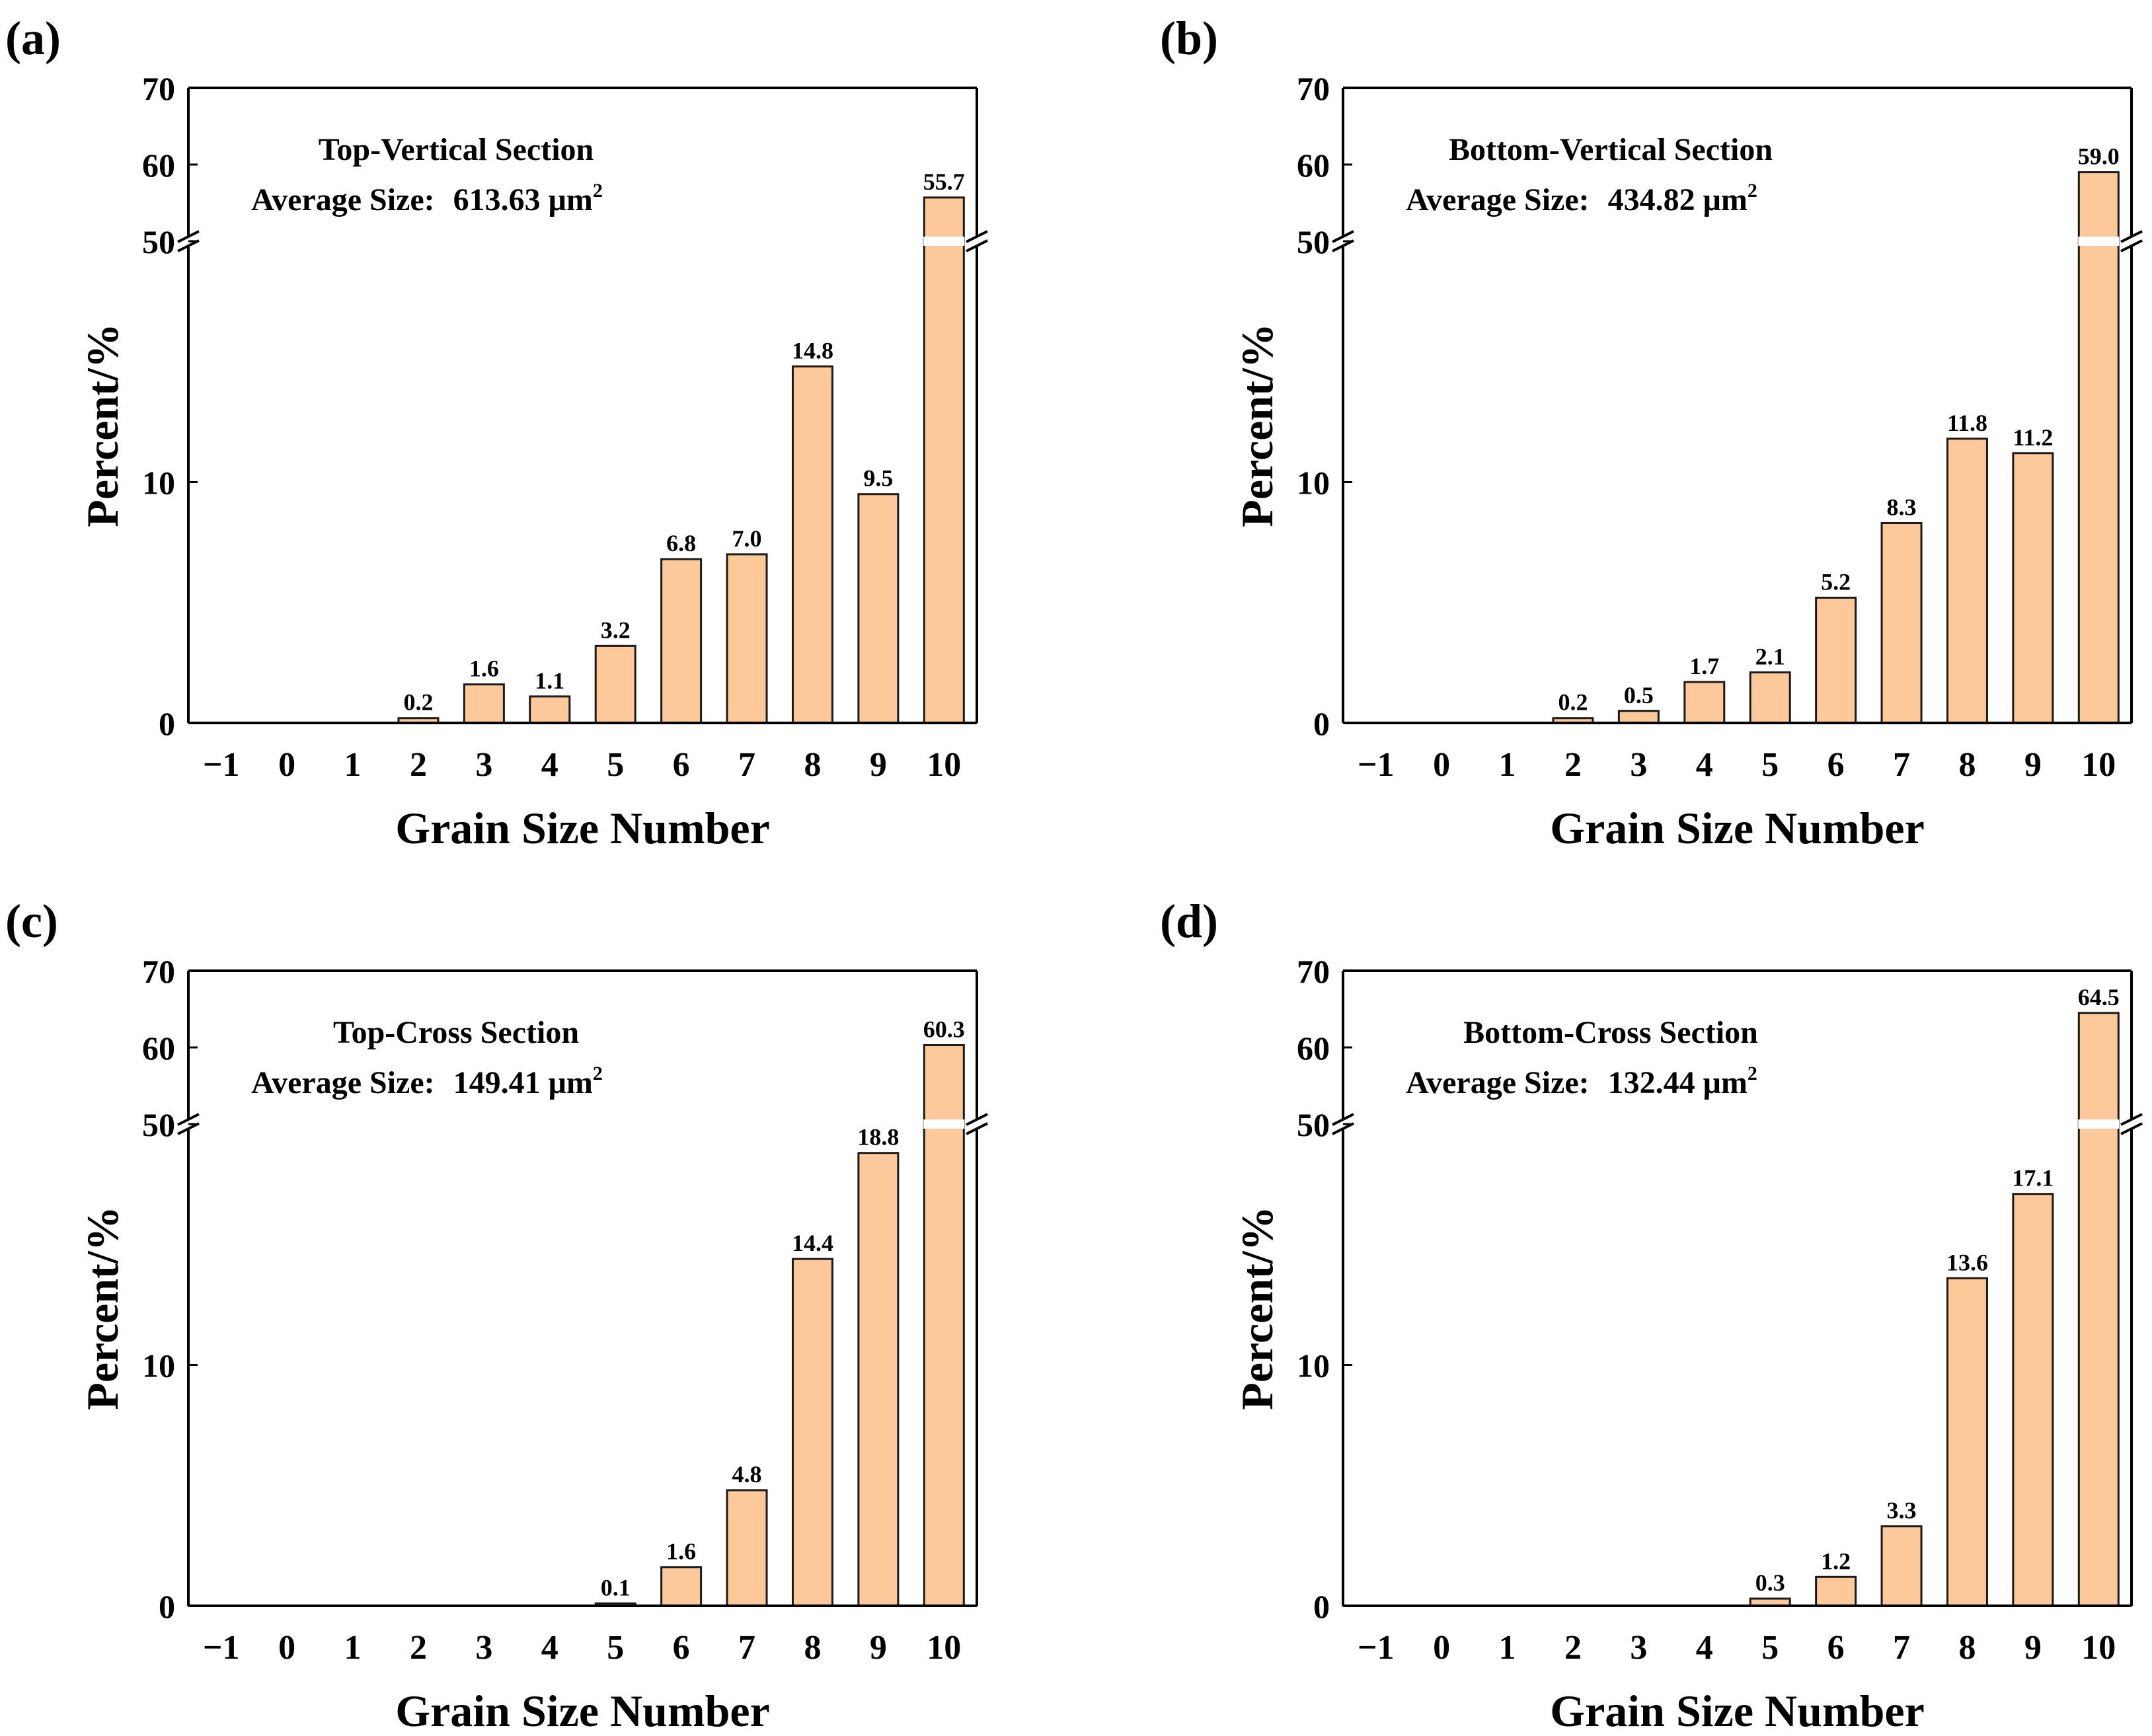 The height and width of the screenshot is (1736, 2152). What do you see at coordinates (1639, 695) in the screenshot?
I see `bar-value-label: 0.5` at bounding box center [1639, 695].